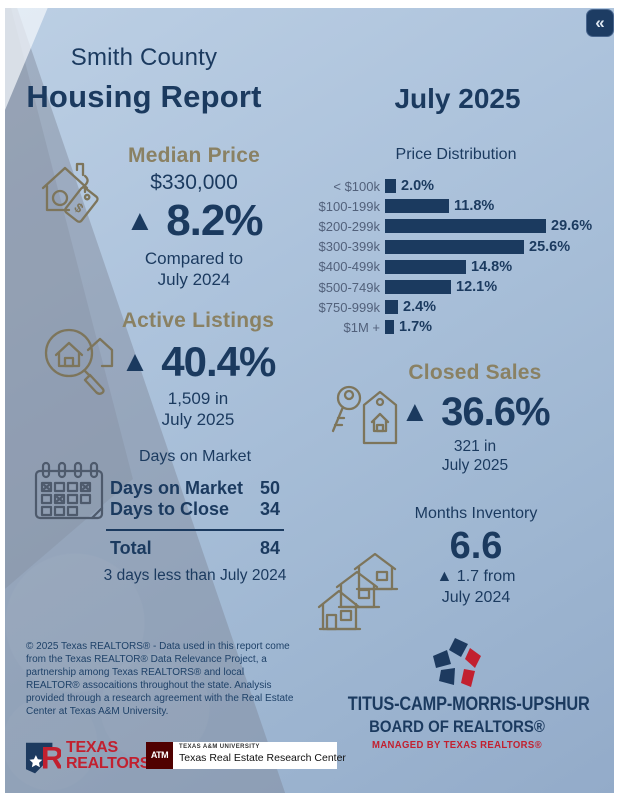 The height and width of the screenshot is (800, 618). I want to click on chart-category-label: < $100k, so click(356, 186).